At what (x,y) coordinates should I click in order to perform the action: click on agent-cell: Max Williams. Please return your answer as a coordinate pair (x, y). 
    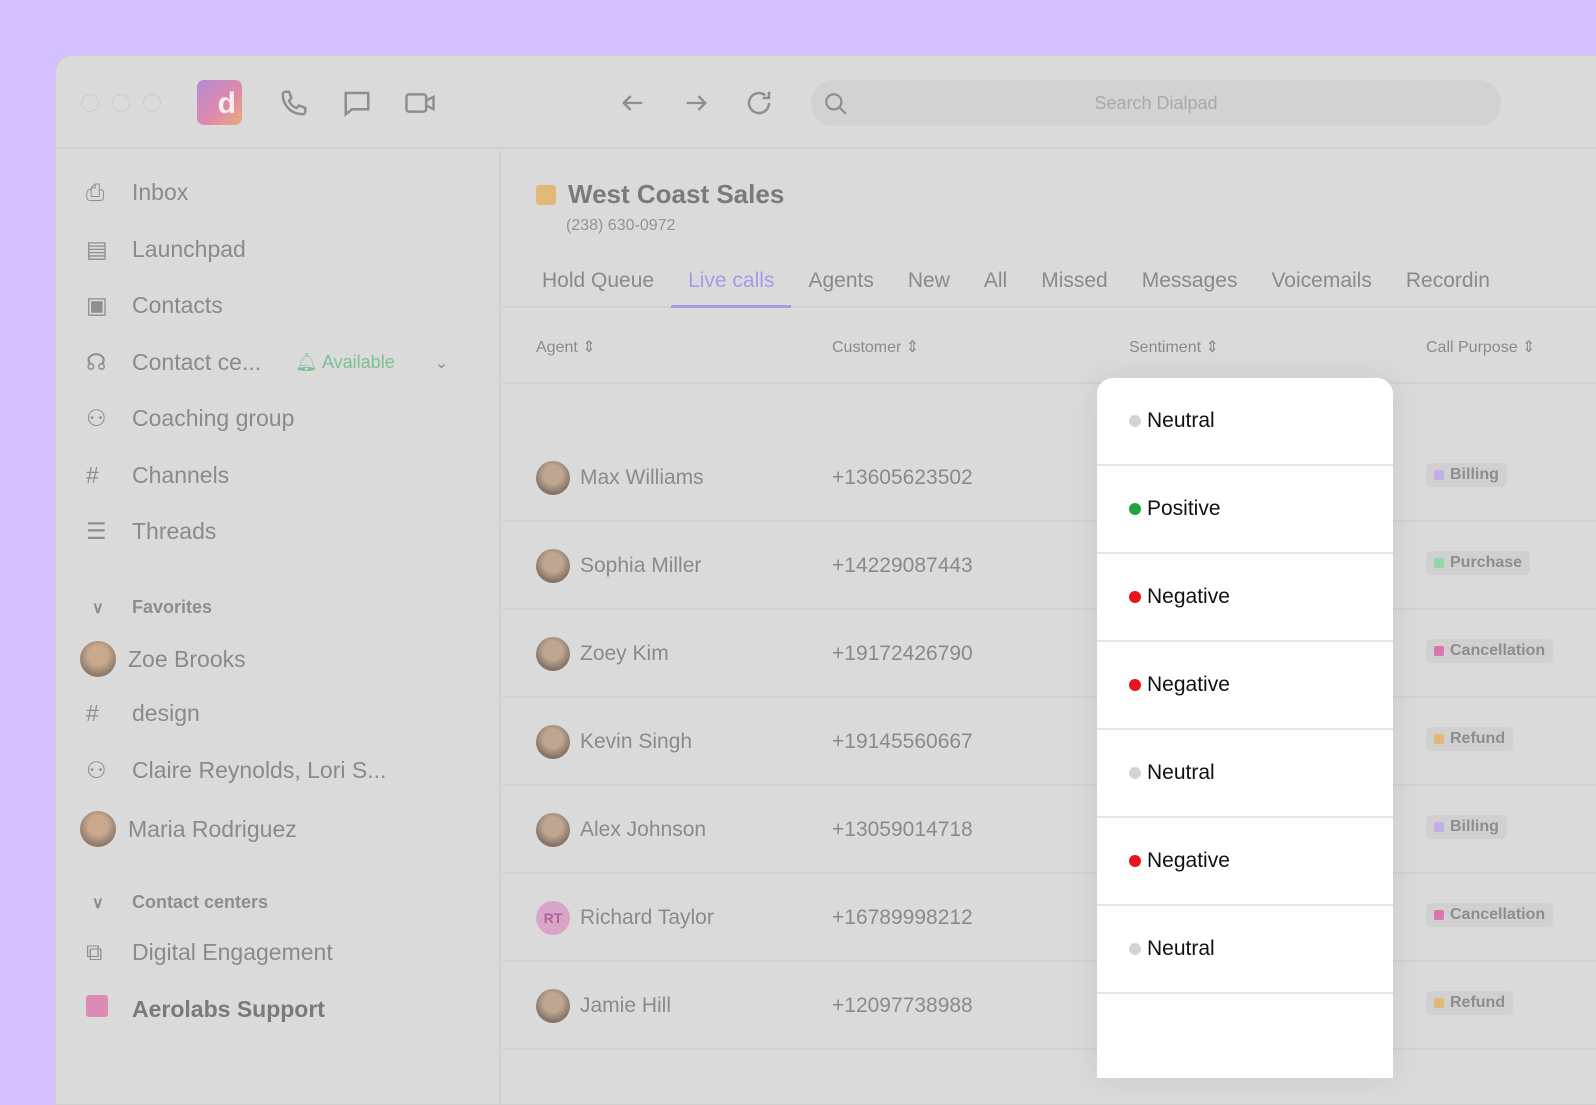
    Looking at the image, I should click on (620, 478).